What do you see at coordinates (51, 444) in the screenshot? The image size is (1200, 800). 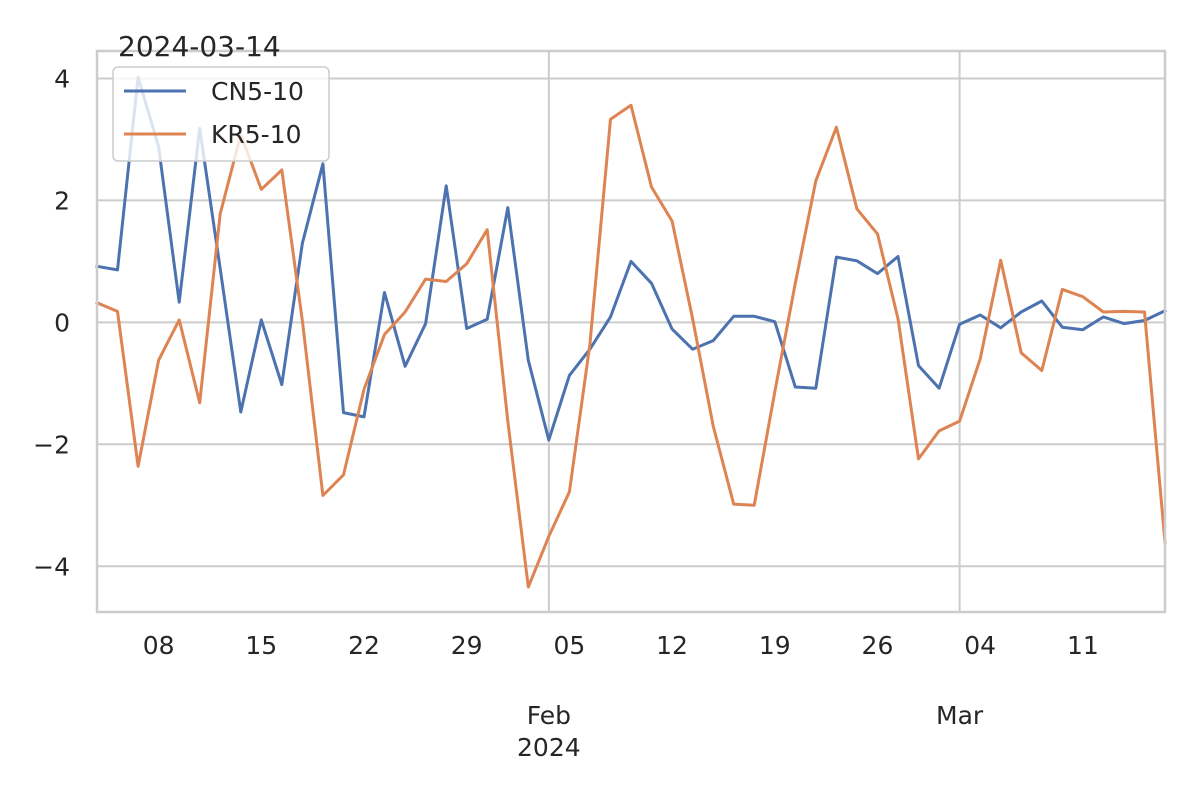 I see `y-tick-label: −2` at bounding box center [51, 444].